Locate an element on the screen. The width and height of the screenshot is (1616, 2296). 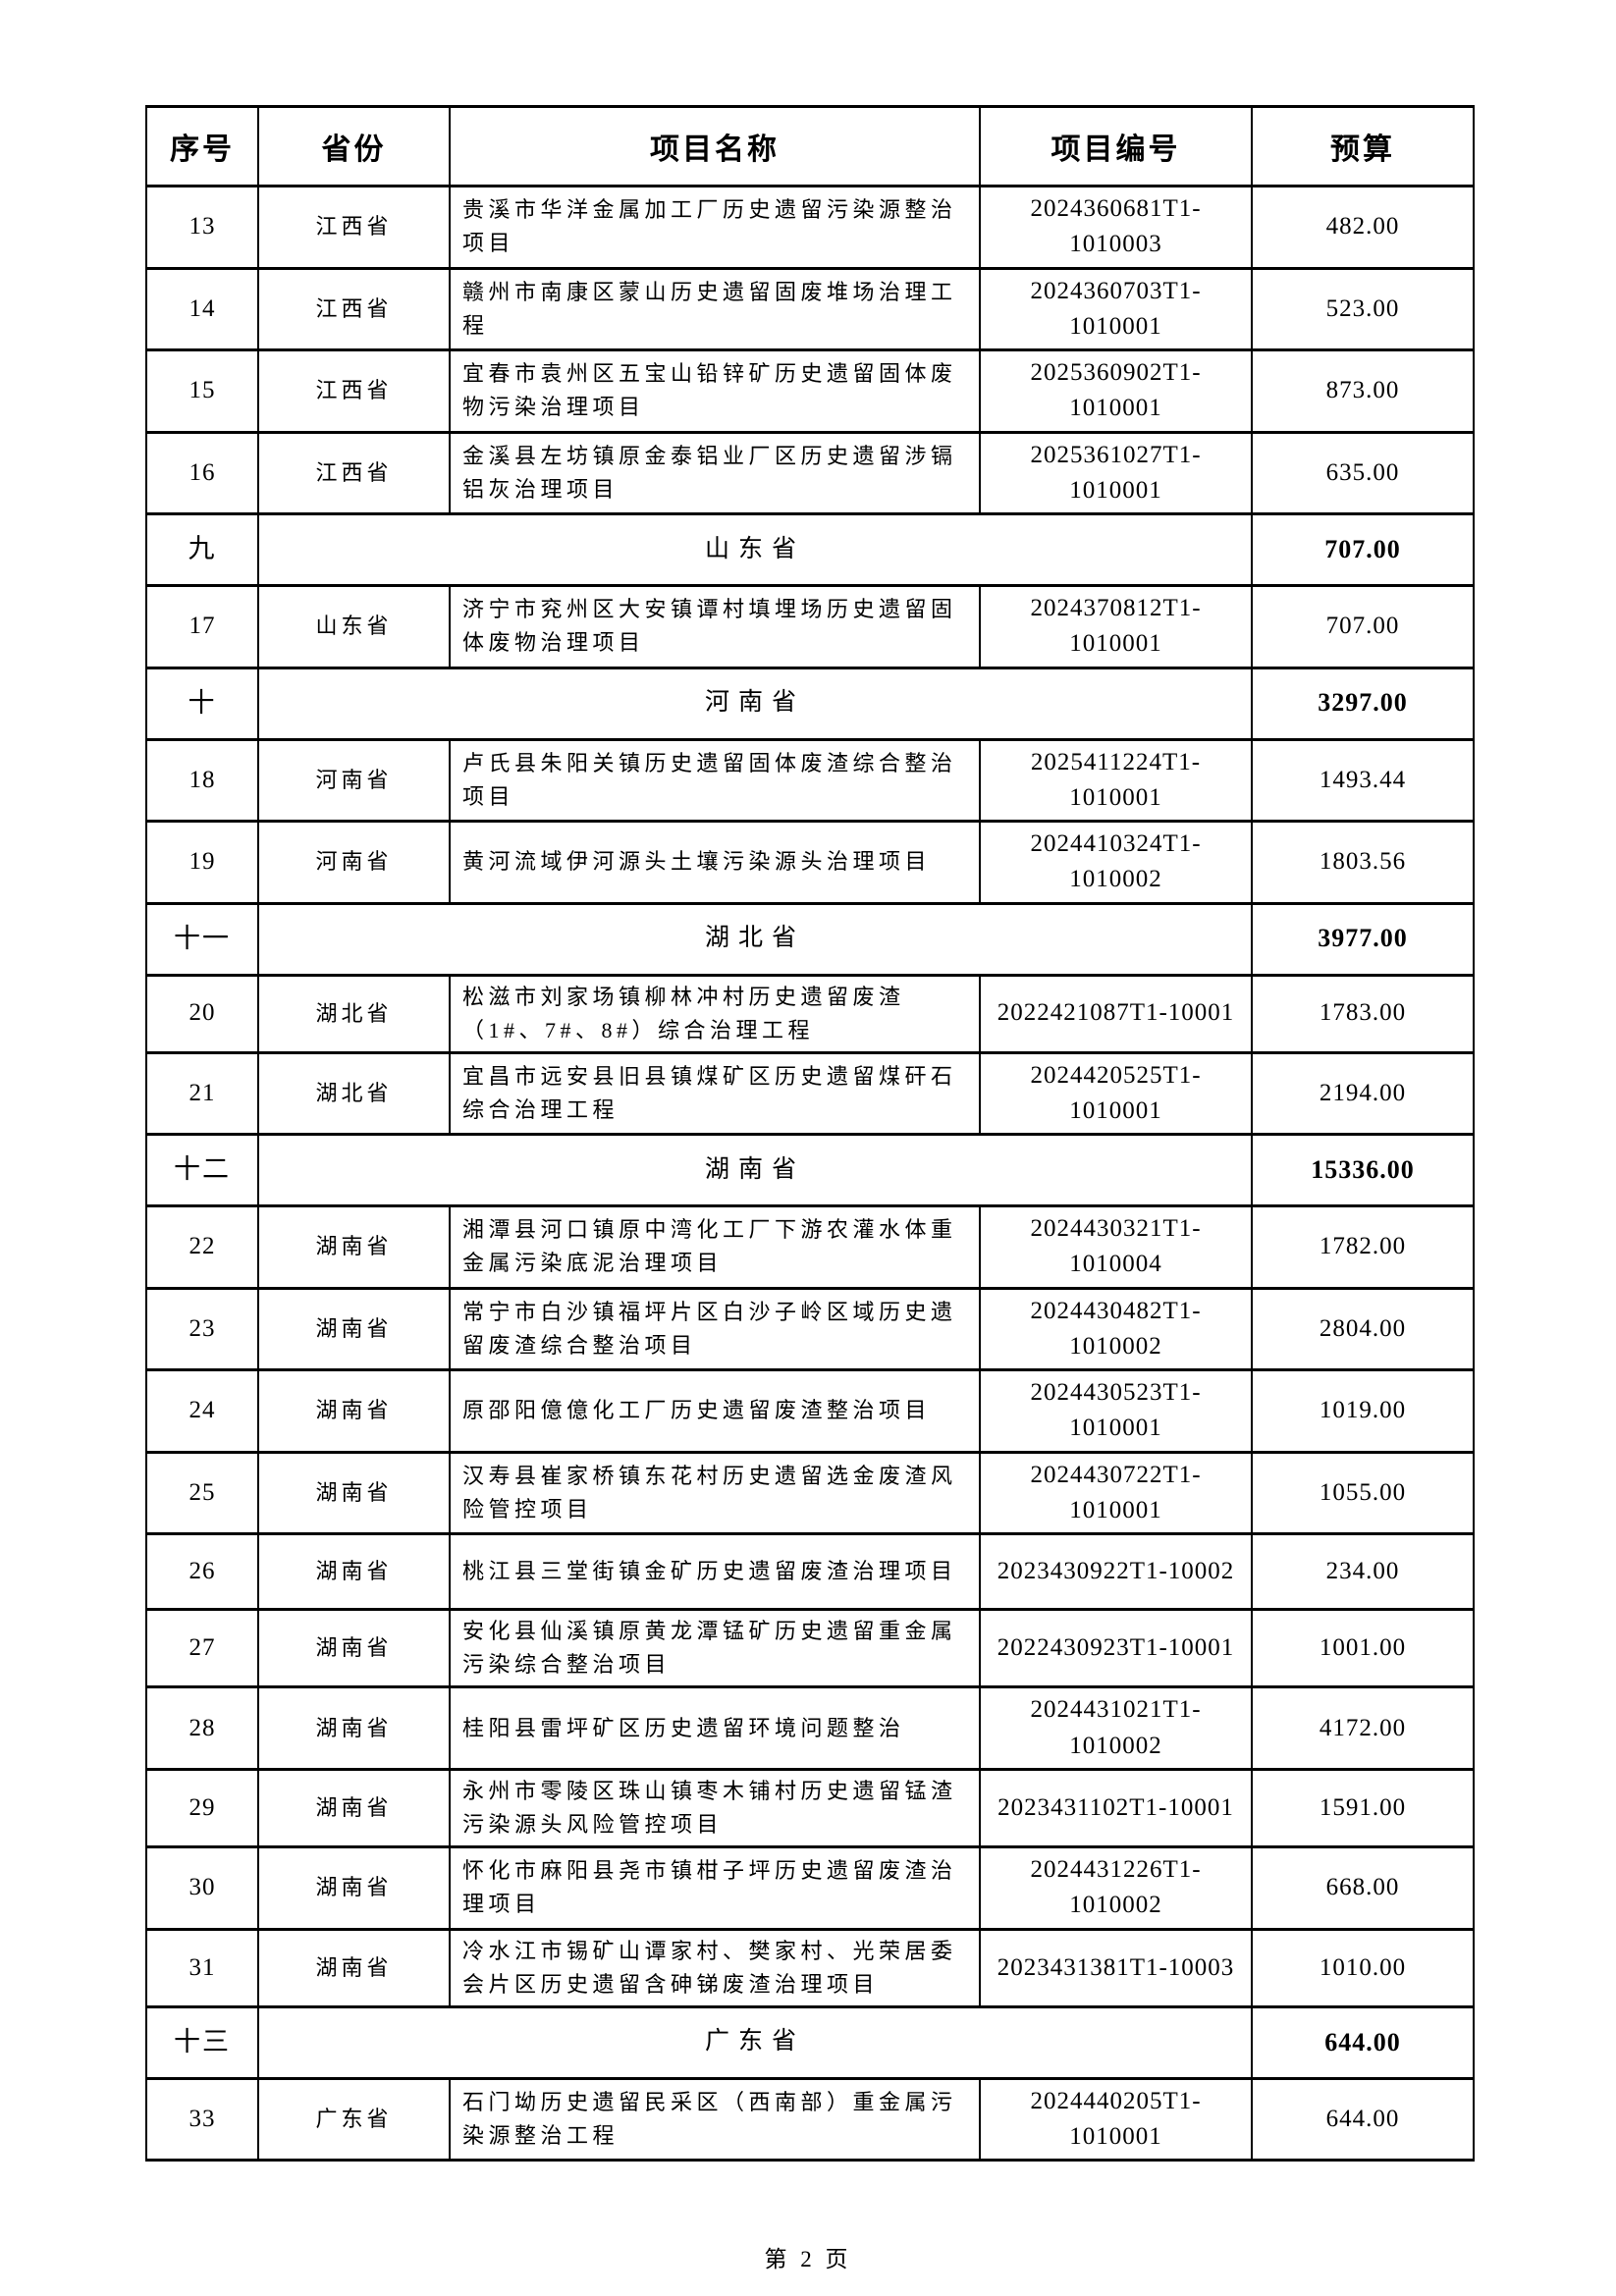
cell-name: 黄河流域伊河源头土壤污染源头治理项目 is located at coordinates (715, 862).